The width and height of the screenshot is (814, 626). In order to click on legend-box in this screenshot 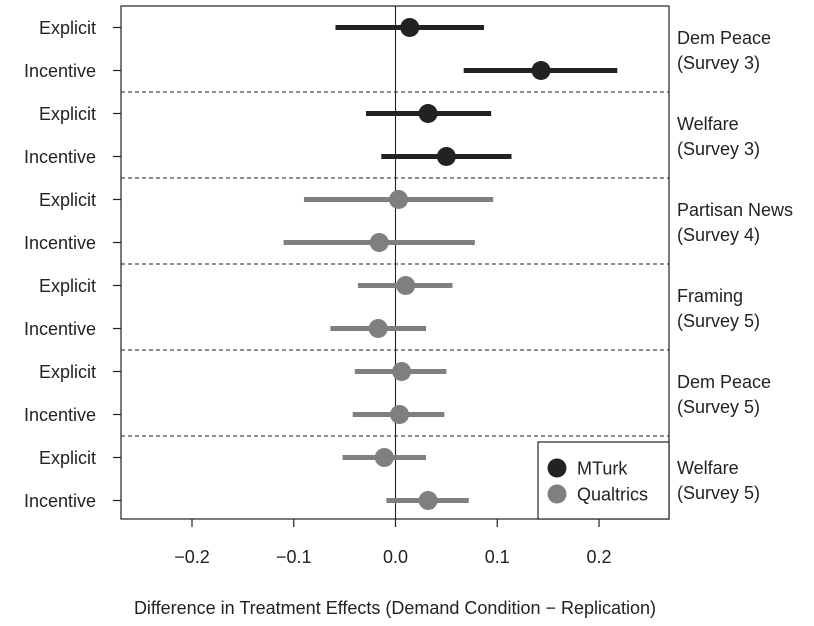, I will do `click(603, 480)`.